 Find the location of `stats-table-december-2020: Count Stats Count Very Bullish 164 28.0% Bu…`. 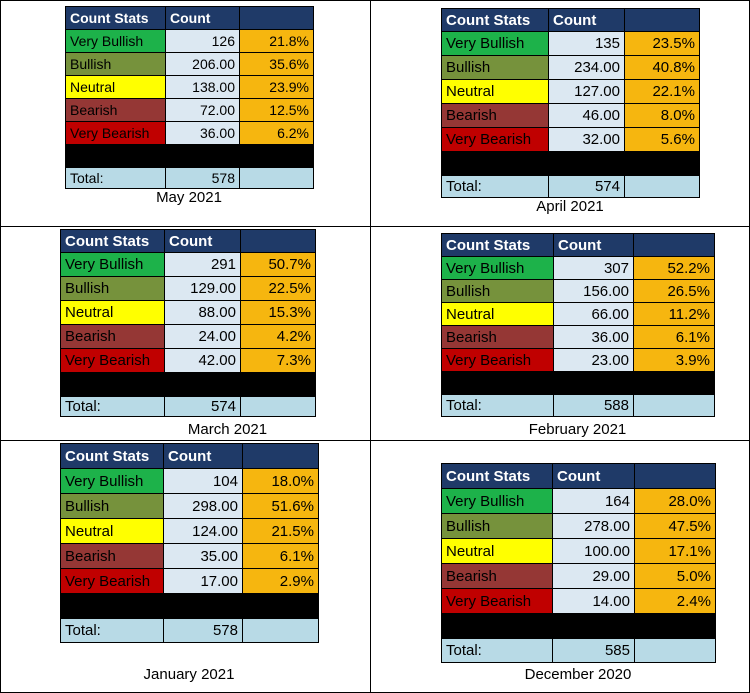

stats-table-december-2020: Count Stats Count Very Bullish 164 28.0% Bu… is located at coordinates (578, 563).